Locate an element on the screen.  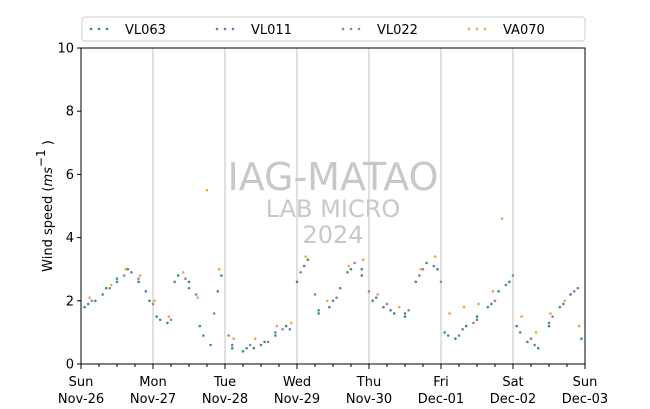
y-axis-label-unit: ms is located at coordinates (48, 177).